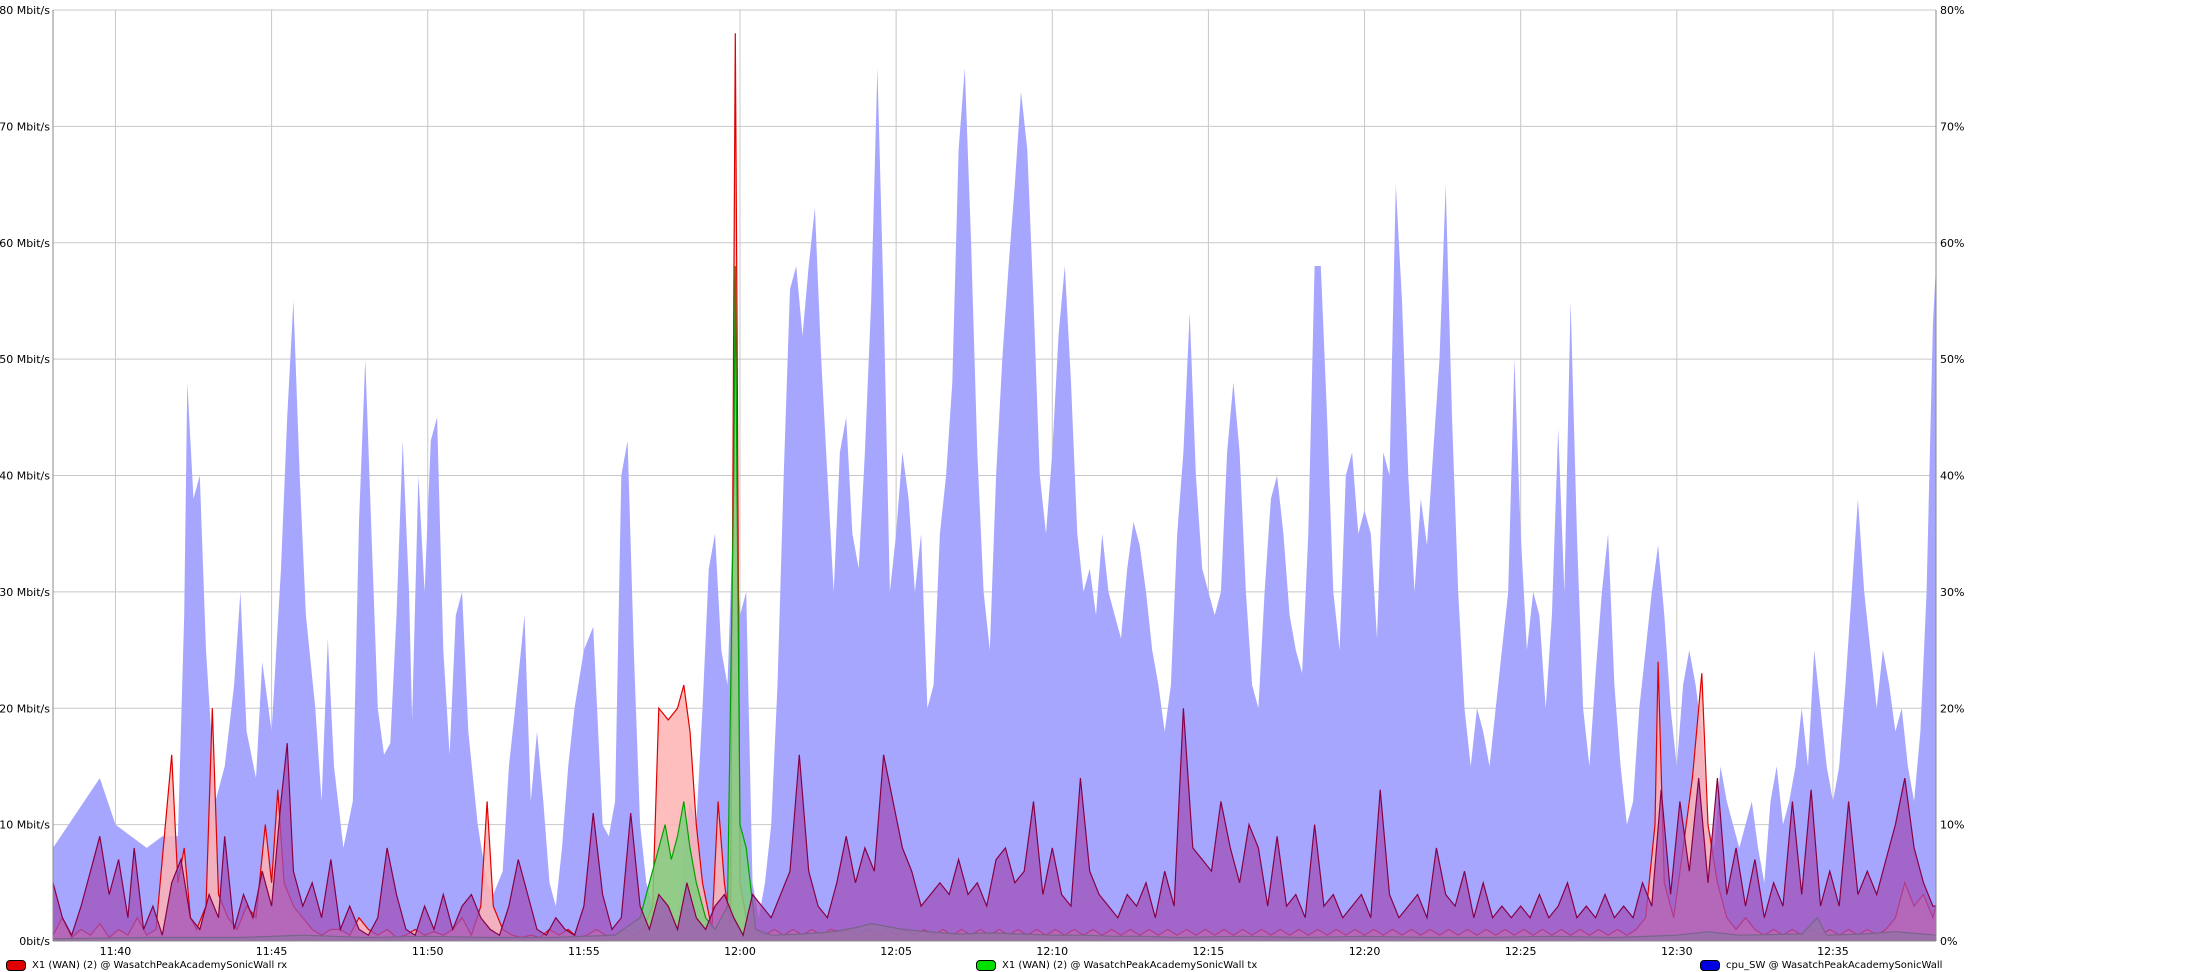 The height and width of the screenshot is (972, 2194). I want to click on x-tick-label-6: 12:10, so click(1052, 951).